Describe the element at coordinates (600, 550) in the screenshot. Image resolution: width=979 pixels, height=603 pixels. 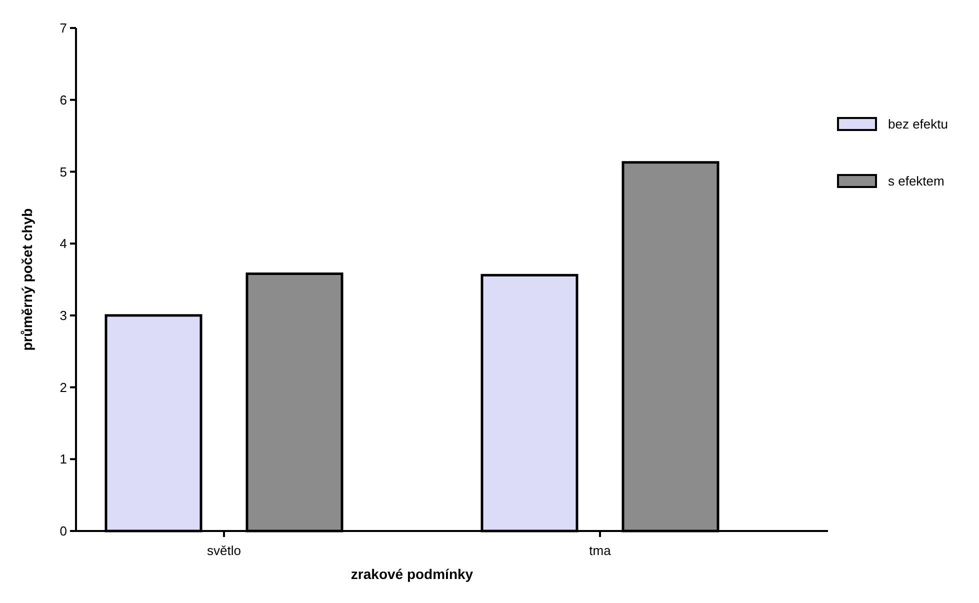
I see `x-tick-label: tma` at that location.